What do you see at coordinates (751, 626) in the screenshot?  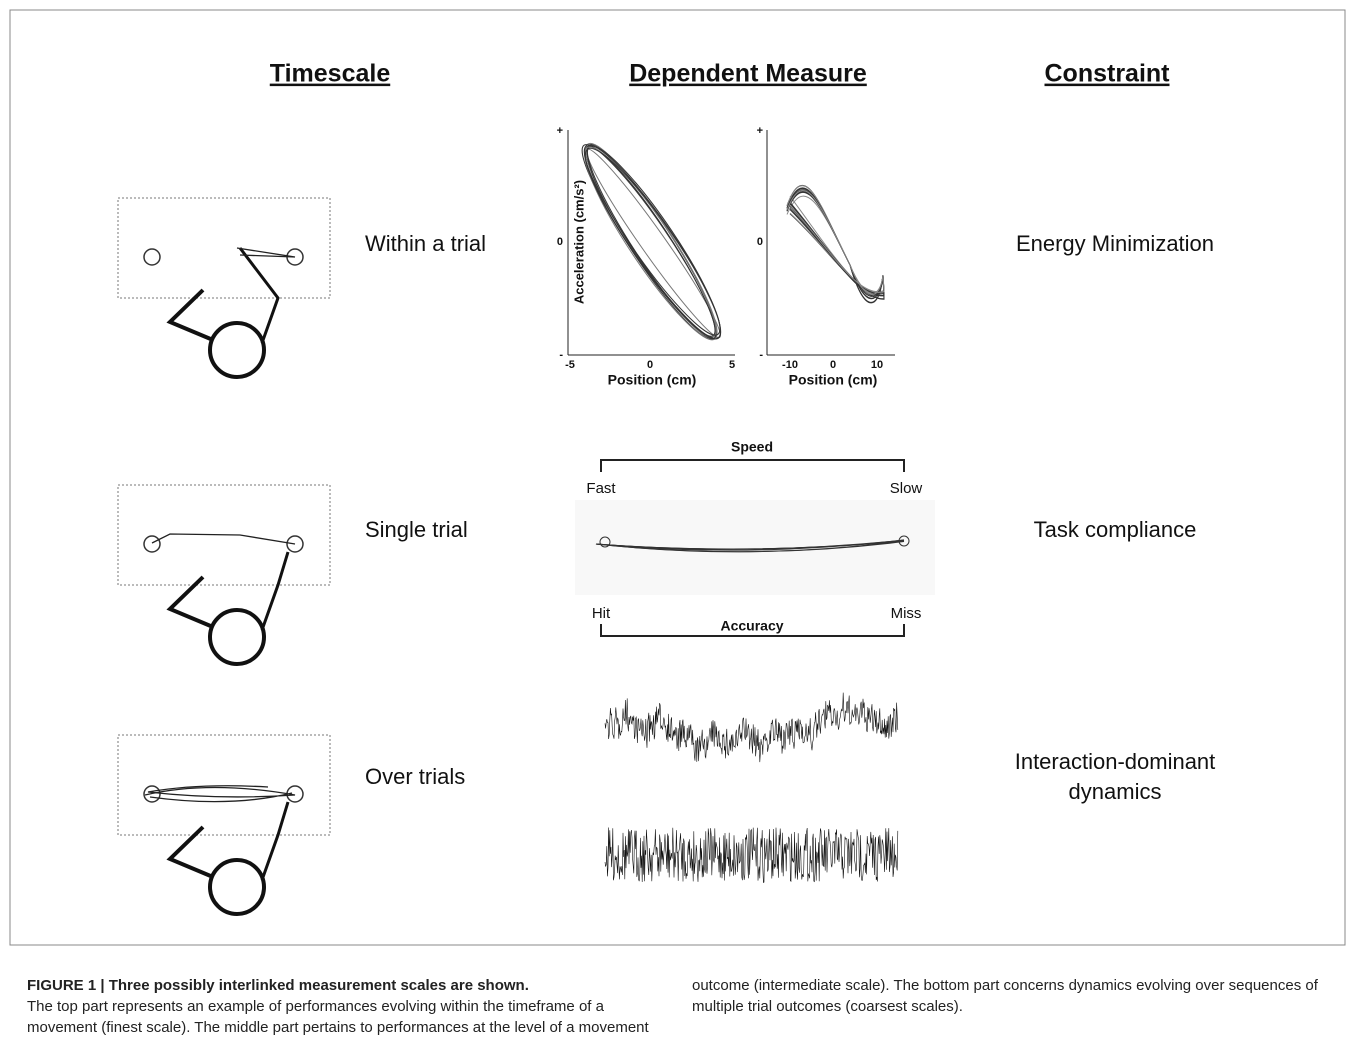 I see `accuracy-label: Accuracy` at bounding box center [751, 626].